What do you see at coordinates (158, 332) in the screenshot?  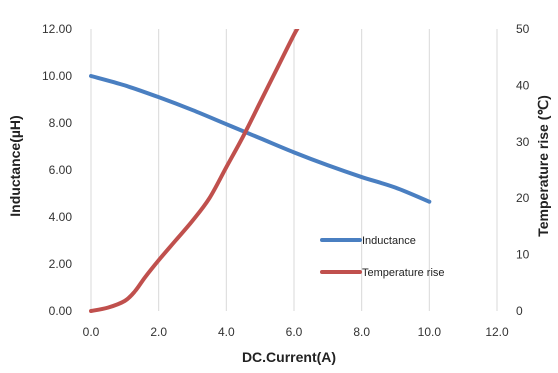 I see `x-tick-label: 2.0` at bounding box center [158, 332].